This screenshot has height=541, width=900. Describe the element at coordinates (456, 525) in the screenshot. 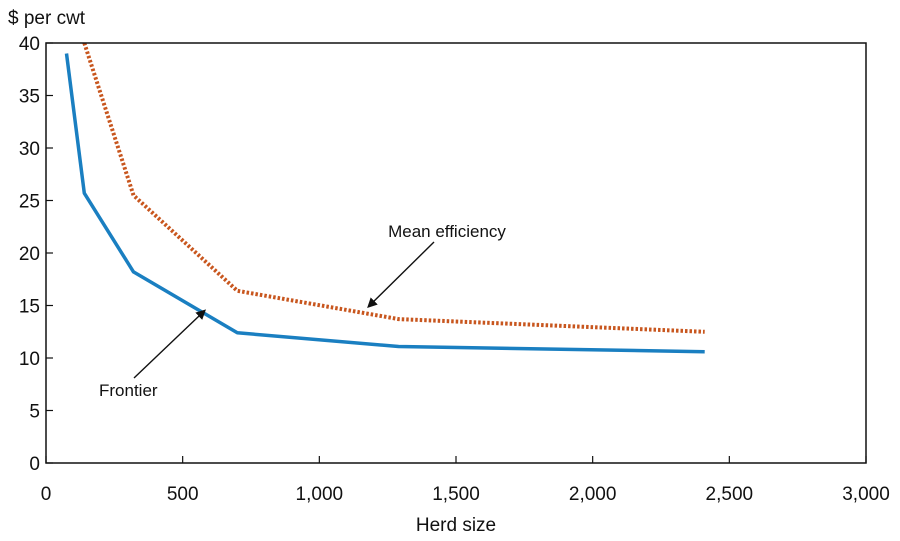

I see `x-axis-label: Herd size` at that location.